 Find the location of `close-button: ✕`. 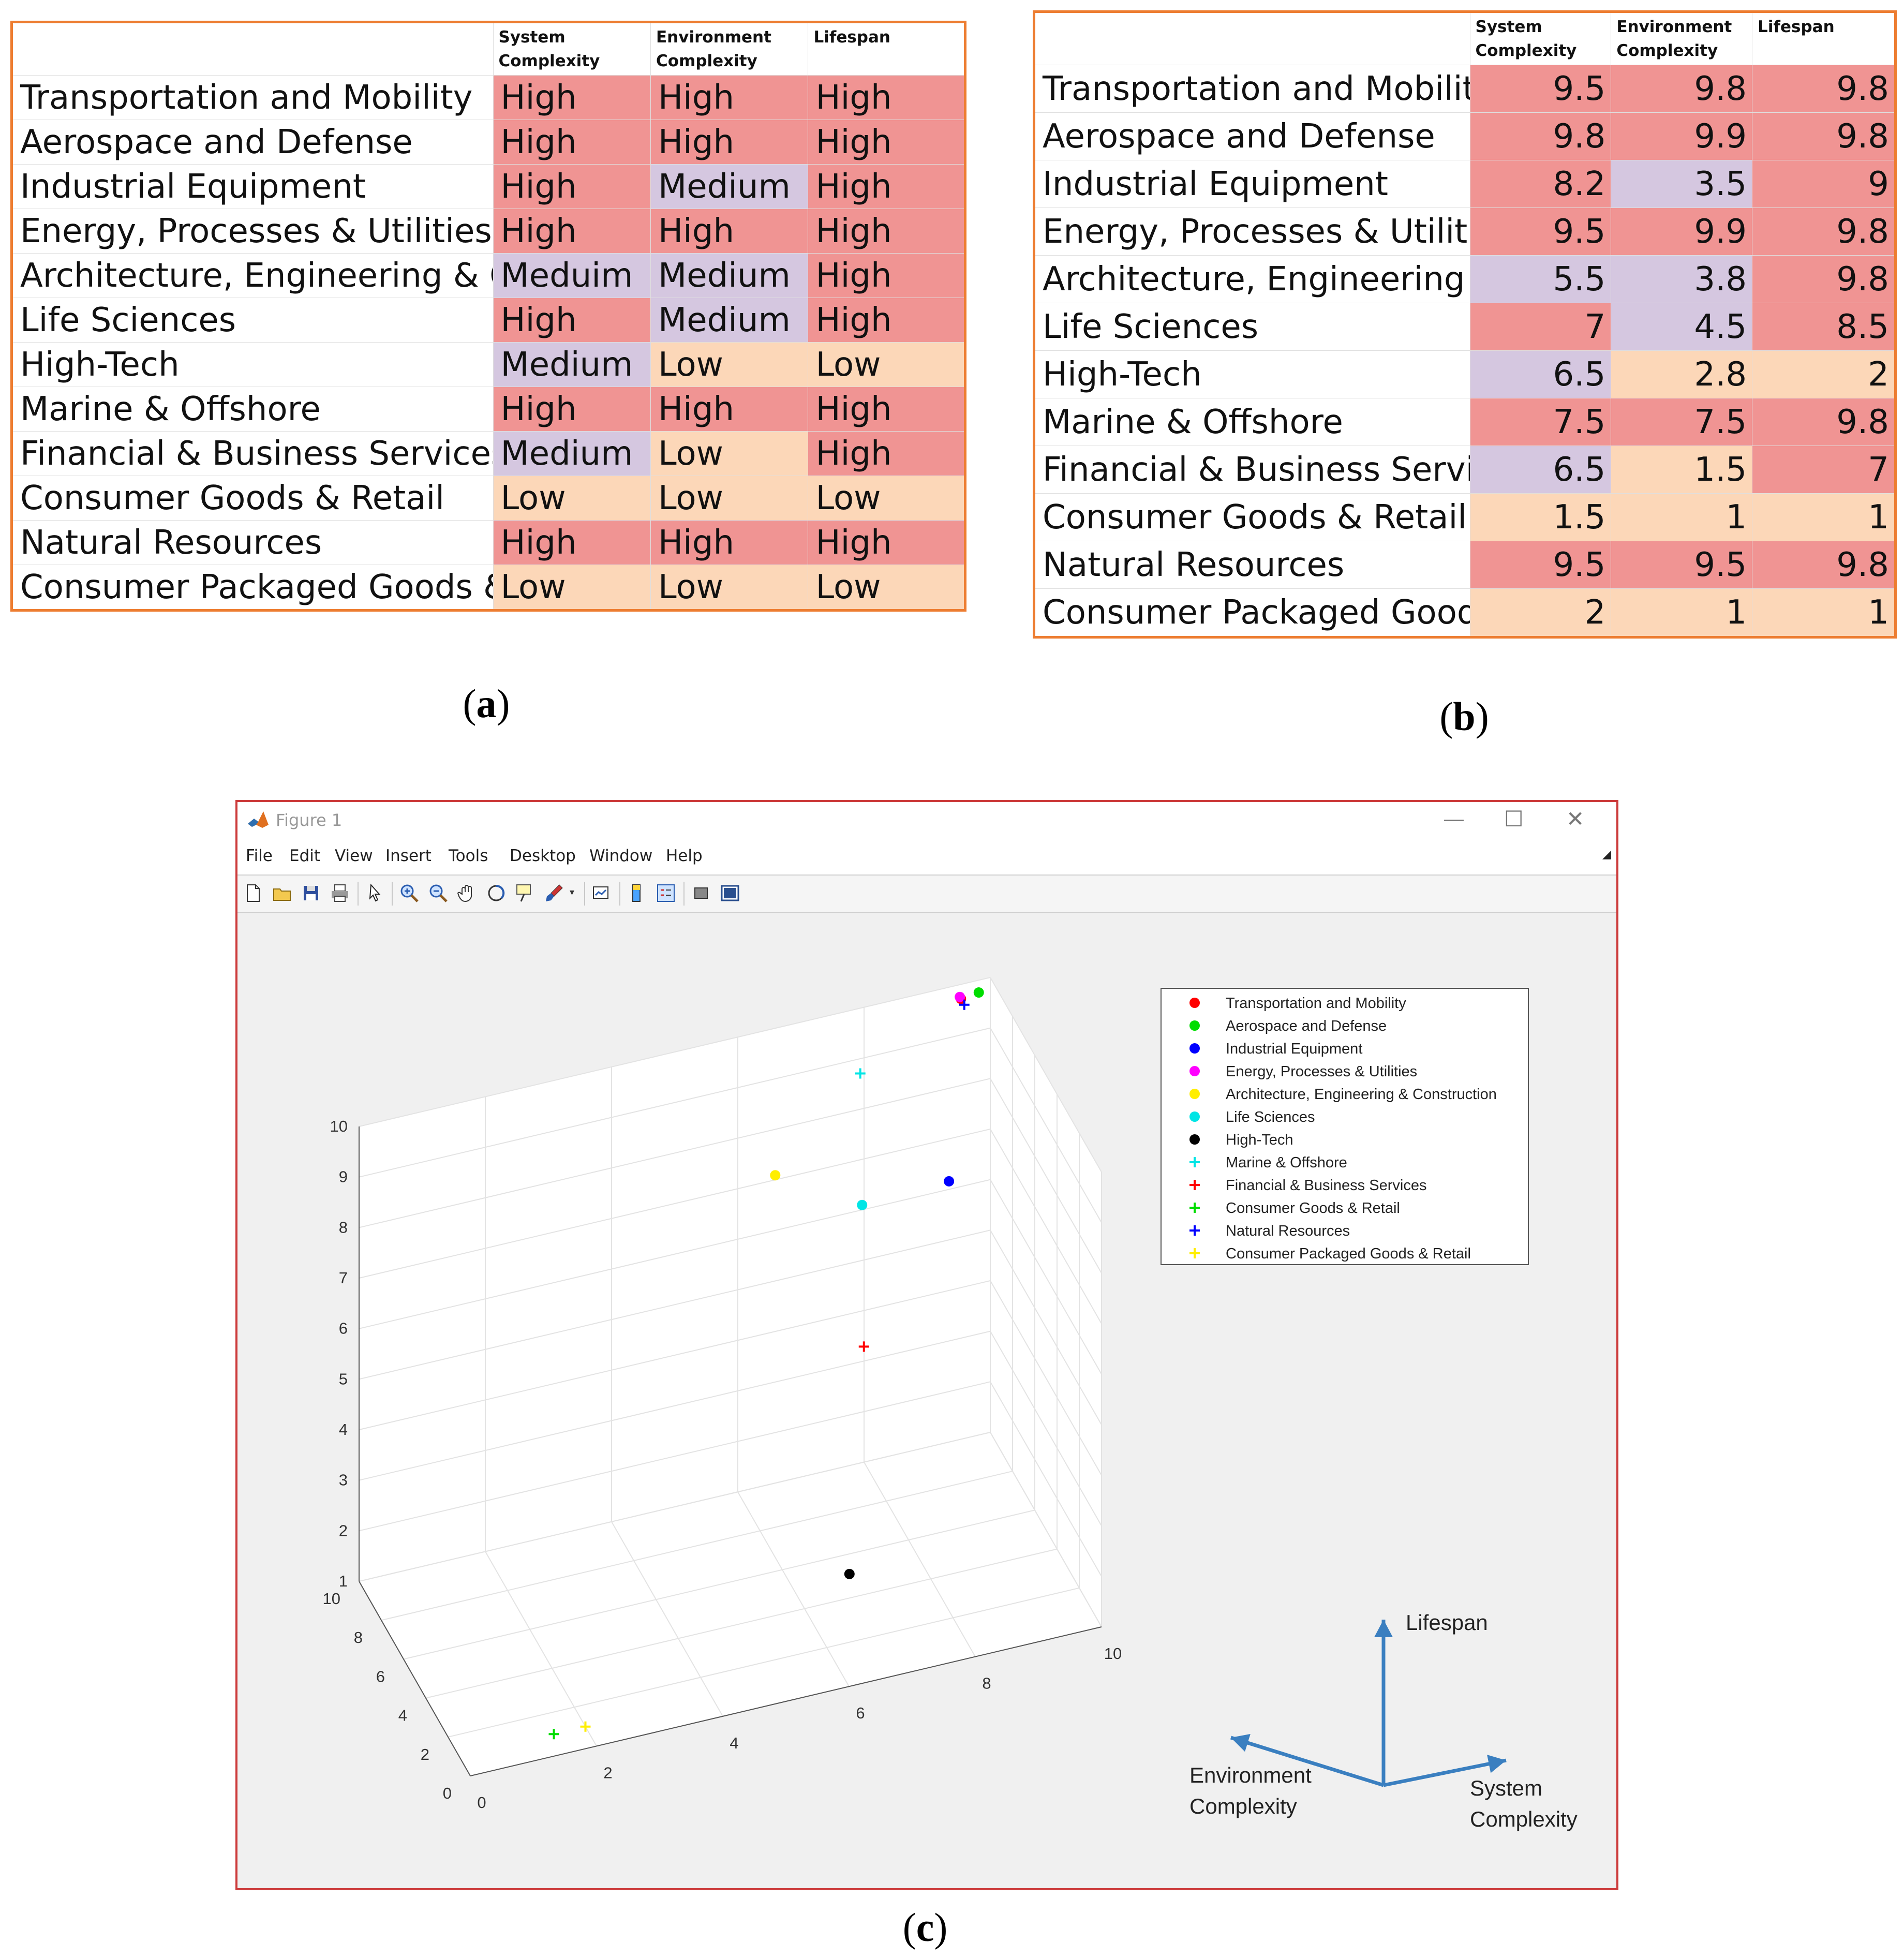

close-button: ✕ is located at coordinates (1576, 819).